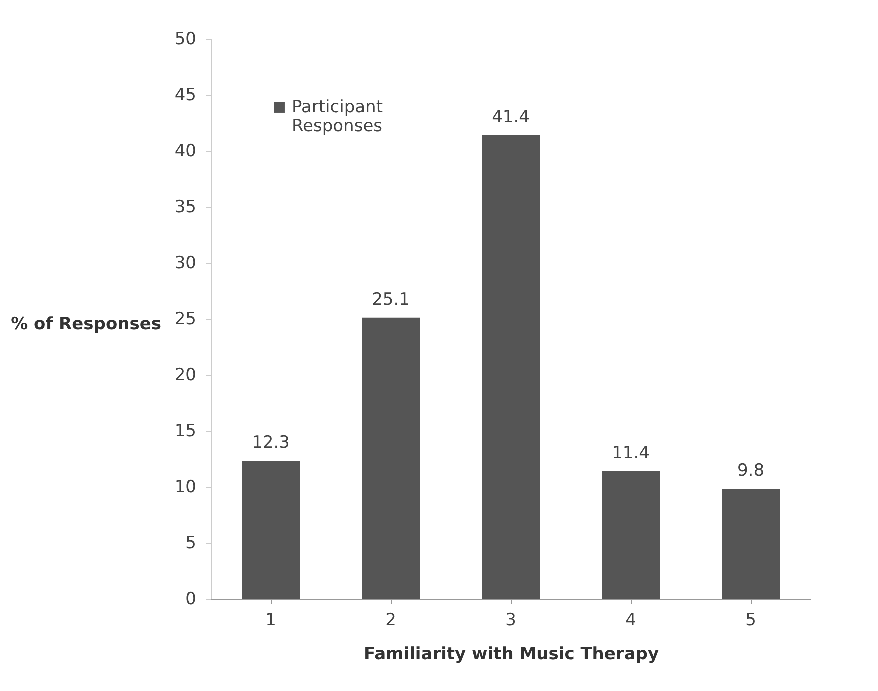 This screenshot has height=691, width=878. What do you see at coordinates (391, 620) in the screenshot?
I see `x-tick-label: 2` at bounding box center [391, 620].